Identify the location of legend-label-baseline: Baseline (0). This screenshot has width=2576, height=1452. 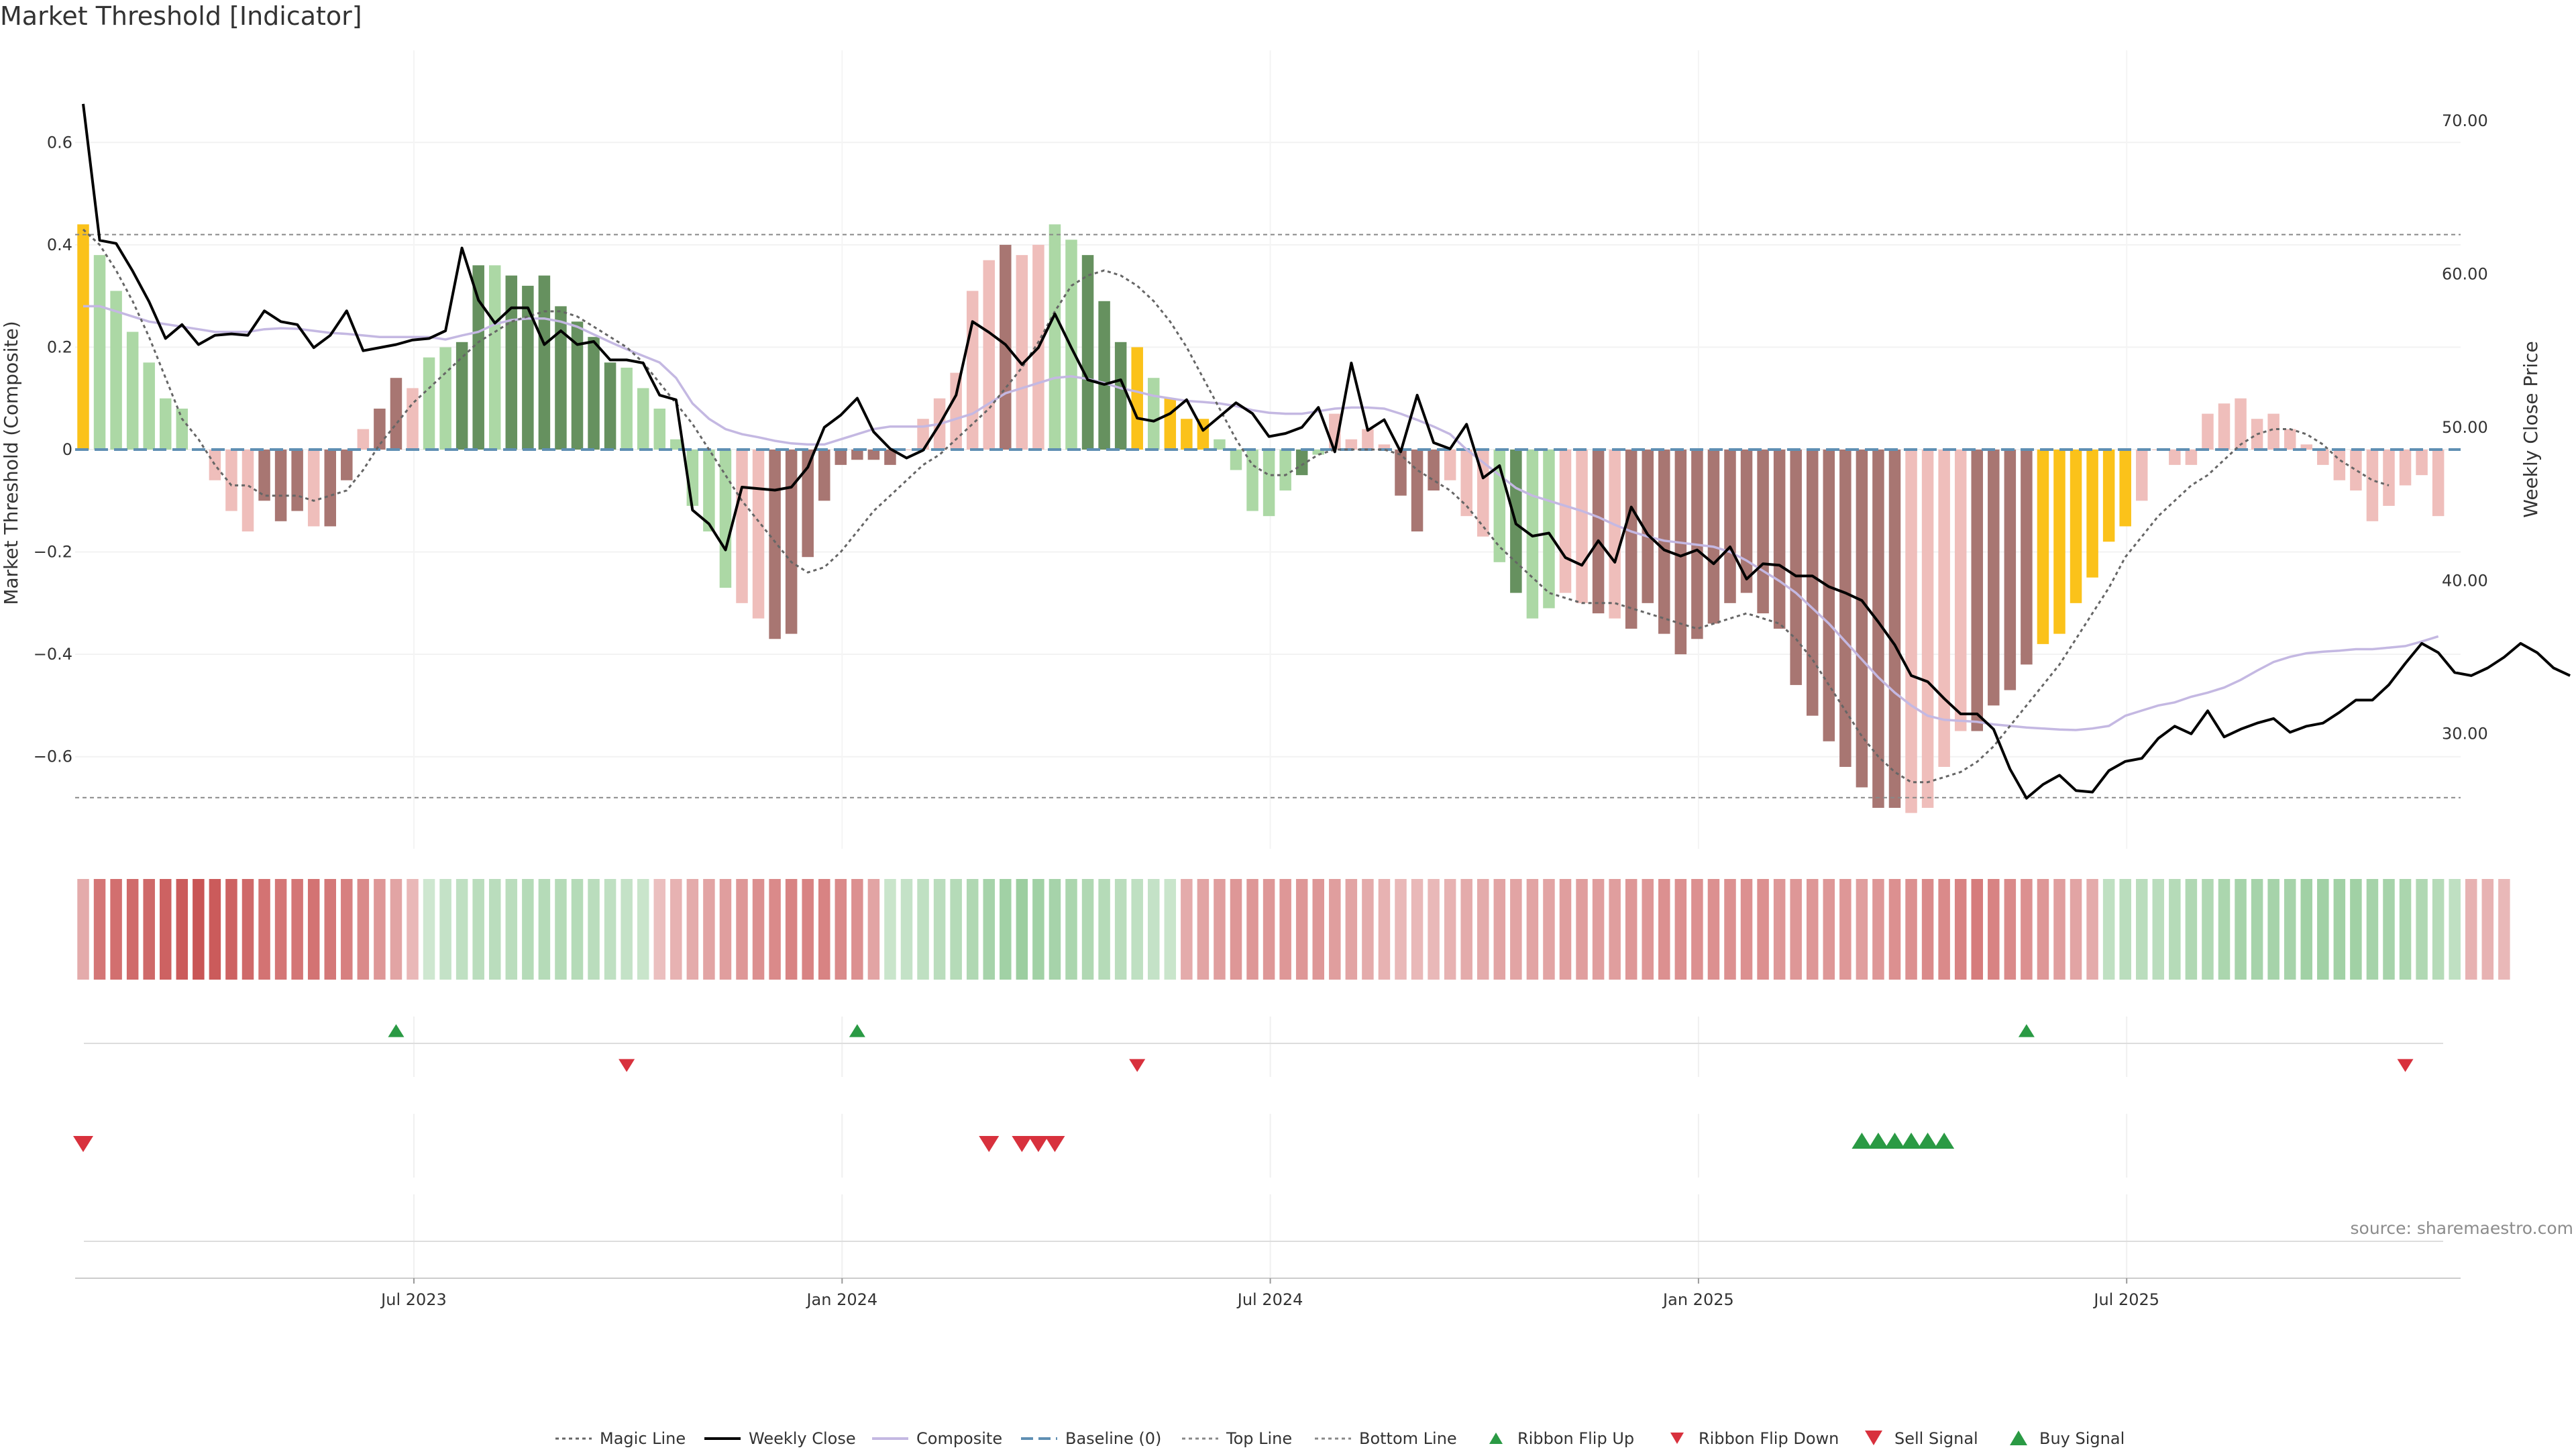
(1113, 1438).